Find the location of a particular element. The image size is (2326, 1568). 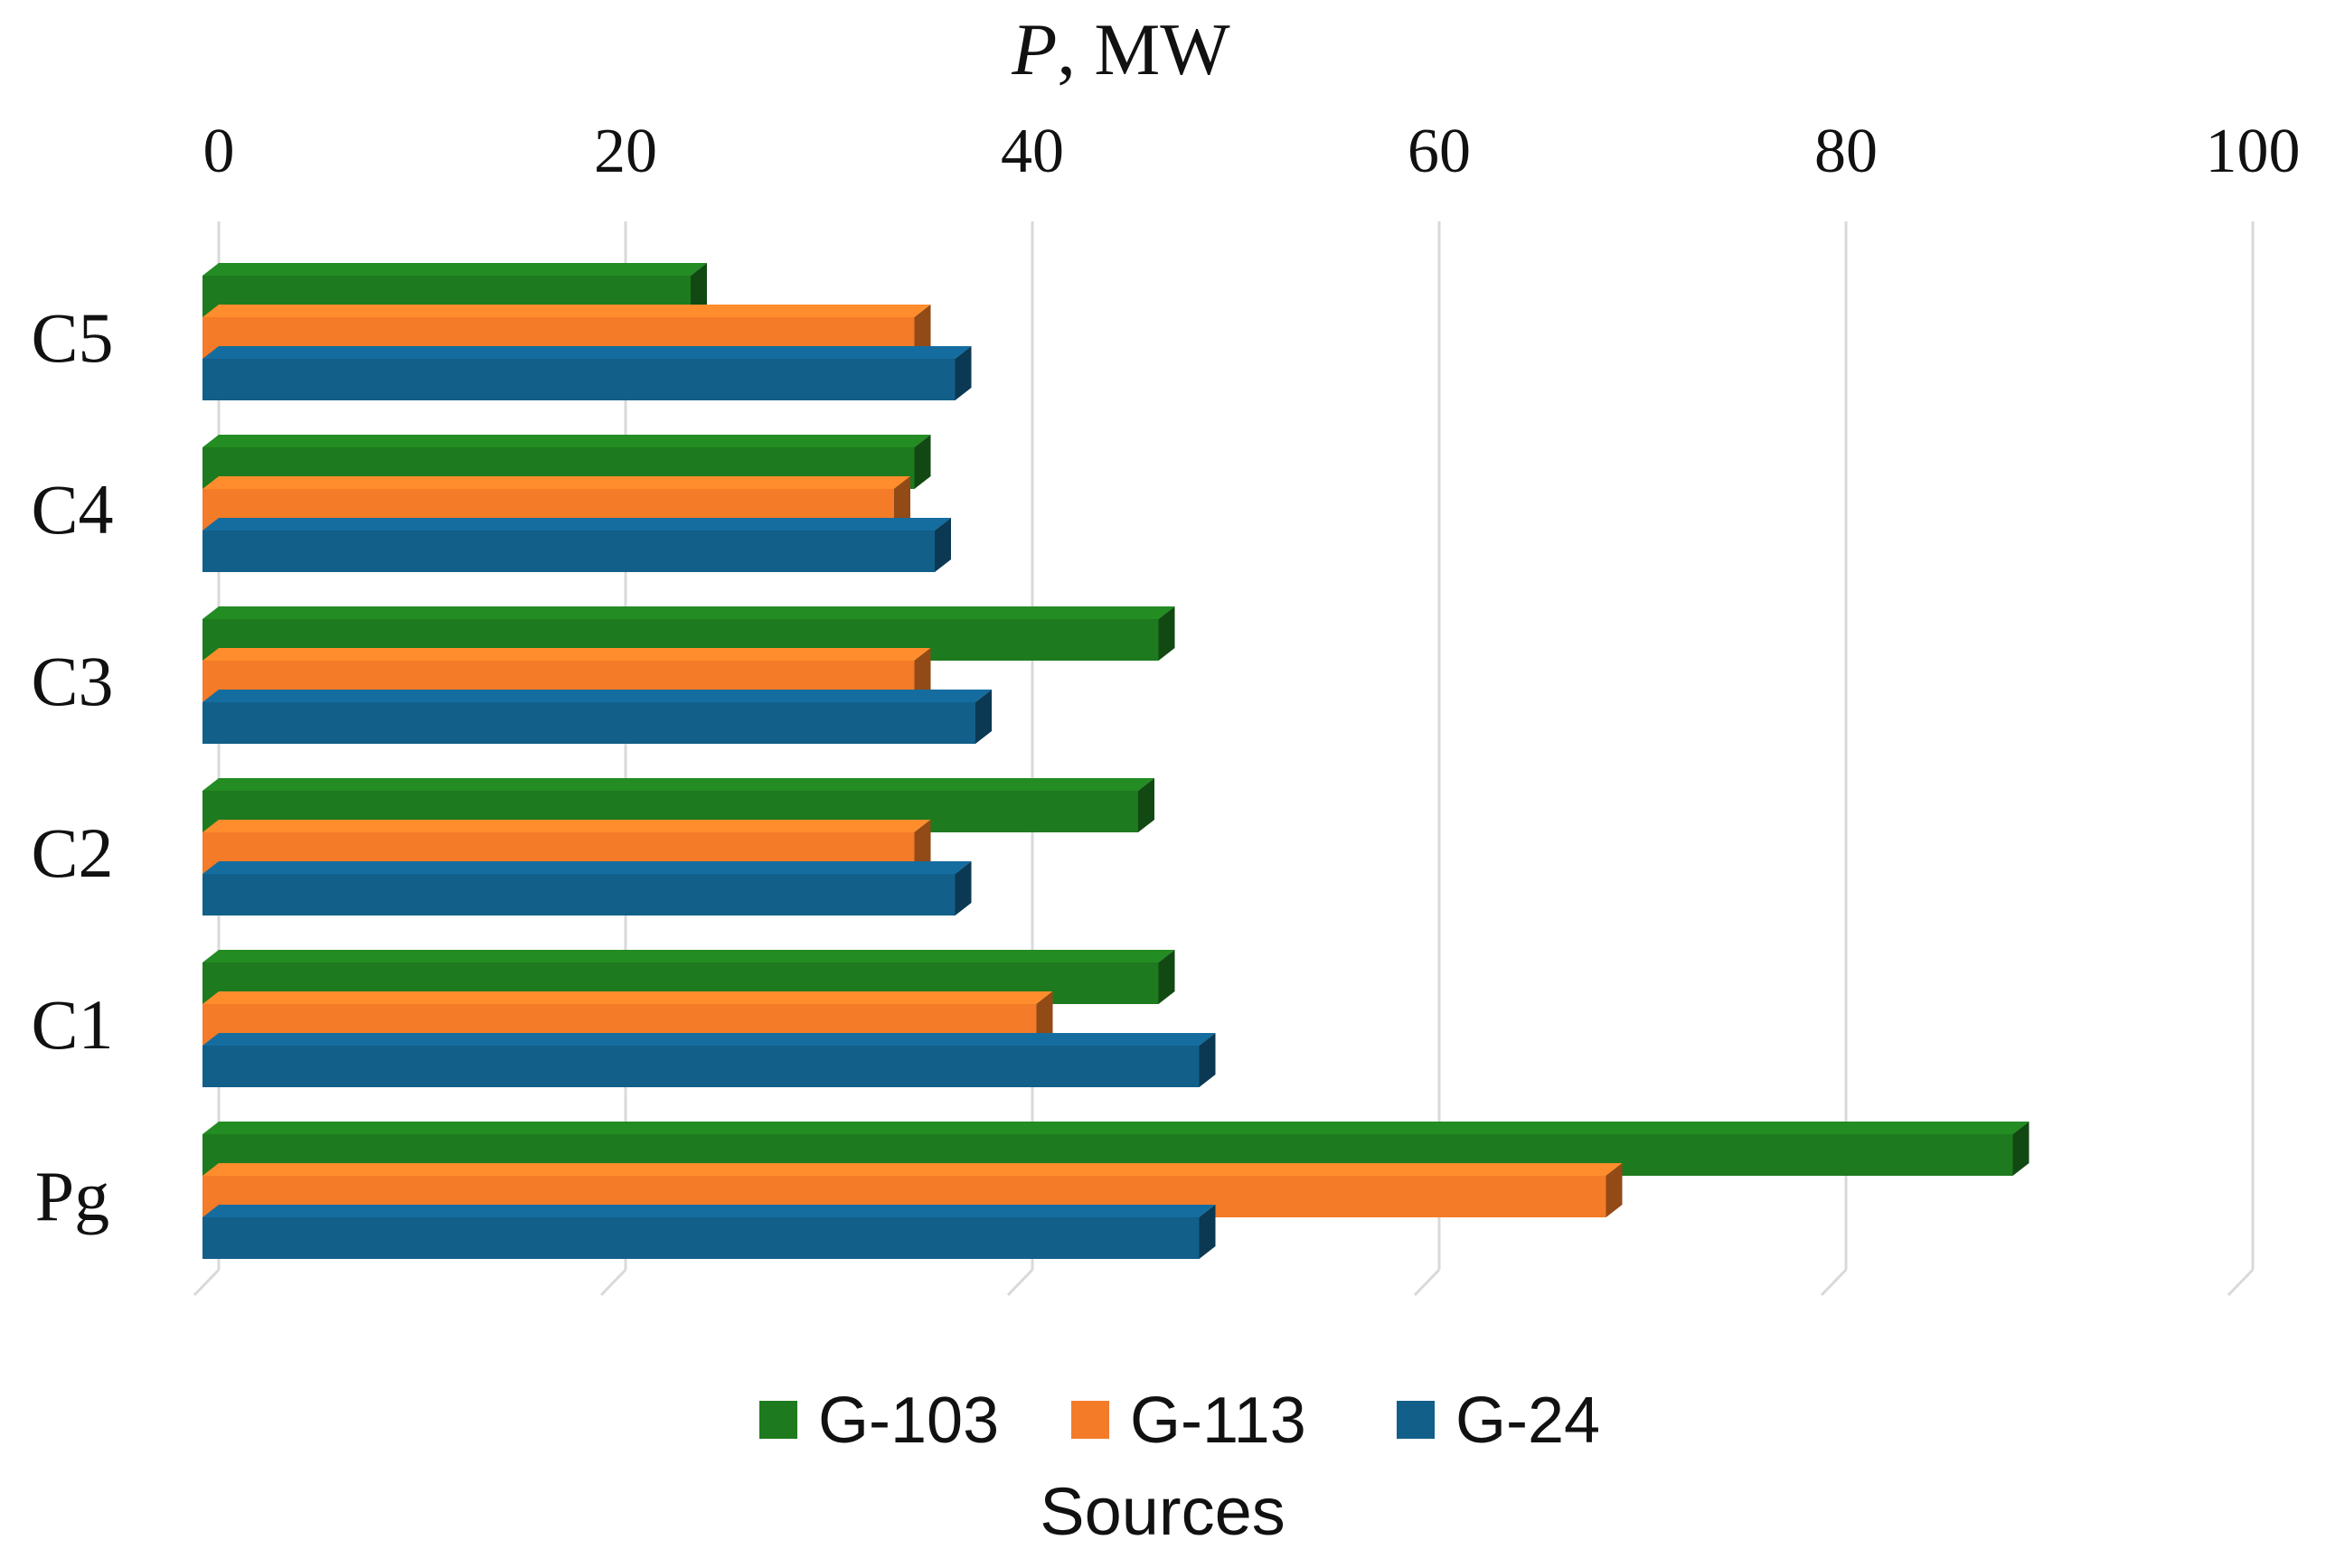

x-tick-label: 40 is located at coordinates (1032, 151).